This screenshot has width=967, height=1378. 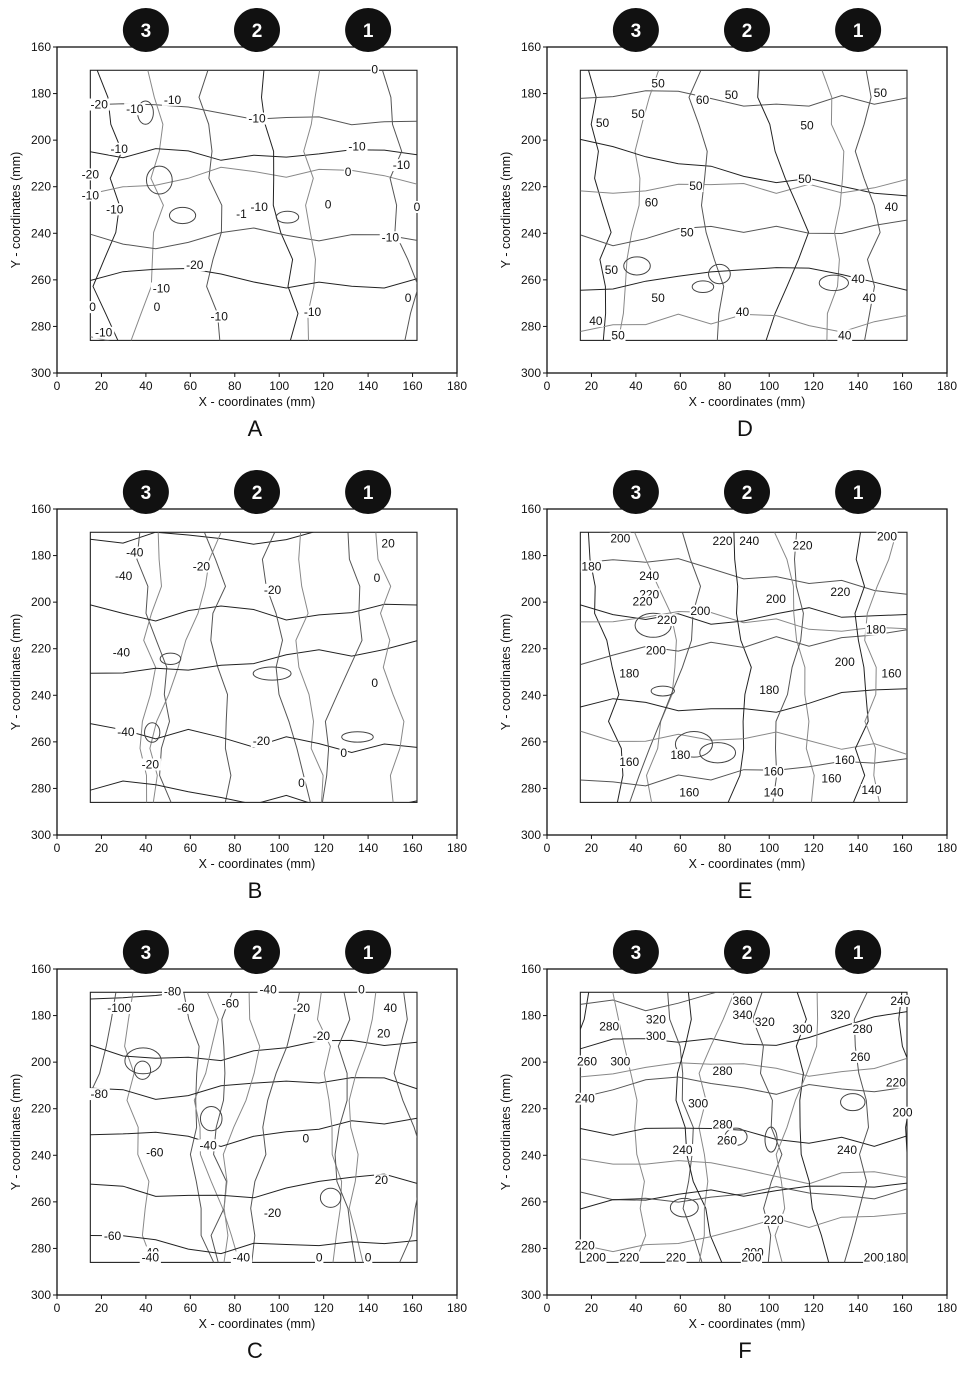 What do you see at coordinates (41, 280) in the screenshot?
I see `y-tick-label: 260` at bounding box center [41, 280].